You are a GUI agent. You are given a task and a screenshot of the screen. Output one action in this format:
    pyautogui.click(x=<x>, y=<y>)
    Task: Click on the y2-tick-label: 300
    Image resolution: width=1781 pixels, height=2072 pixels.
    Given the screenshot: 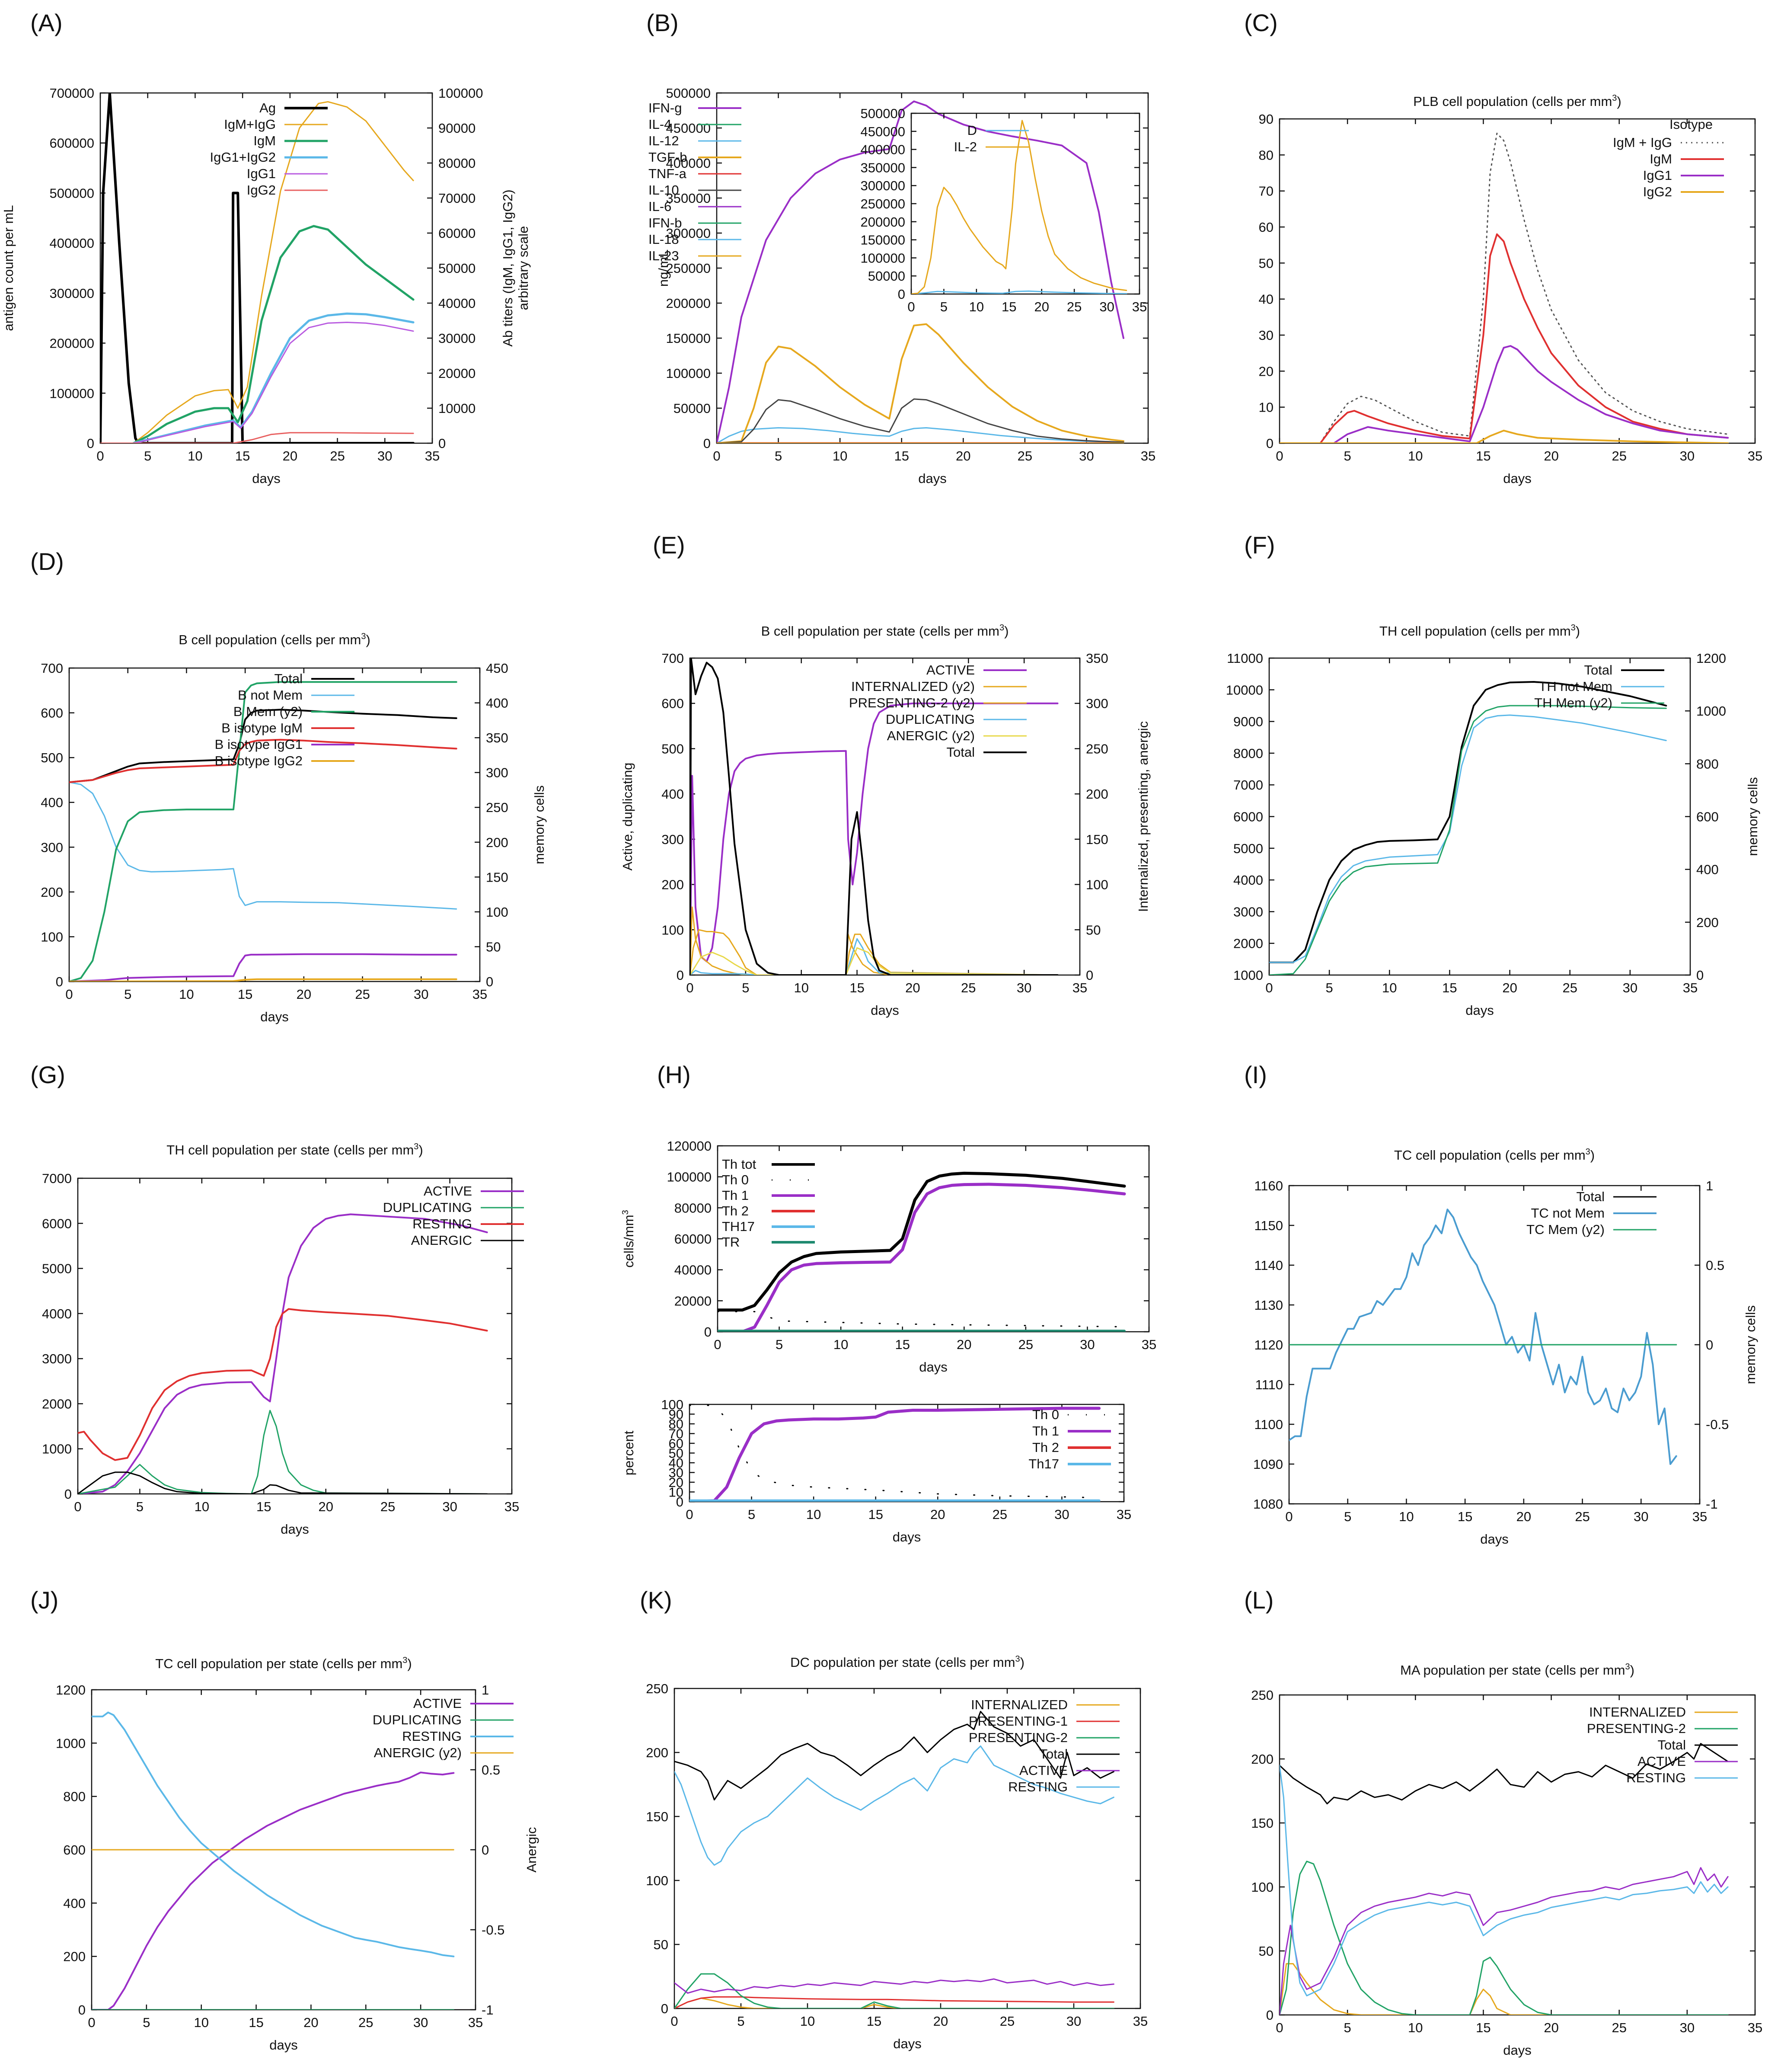 What is the action you would take?
    pyautogui.click(x=497, y=772)
    